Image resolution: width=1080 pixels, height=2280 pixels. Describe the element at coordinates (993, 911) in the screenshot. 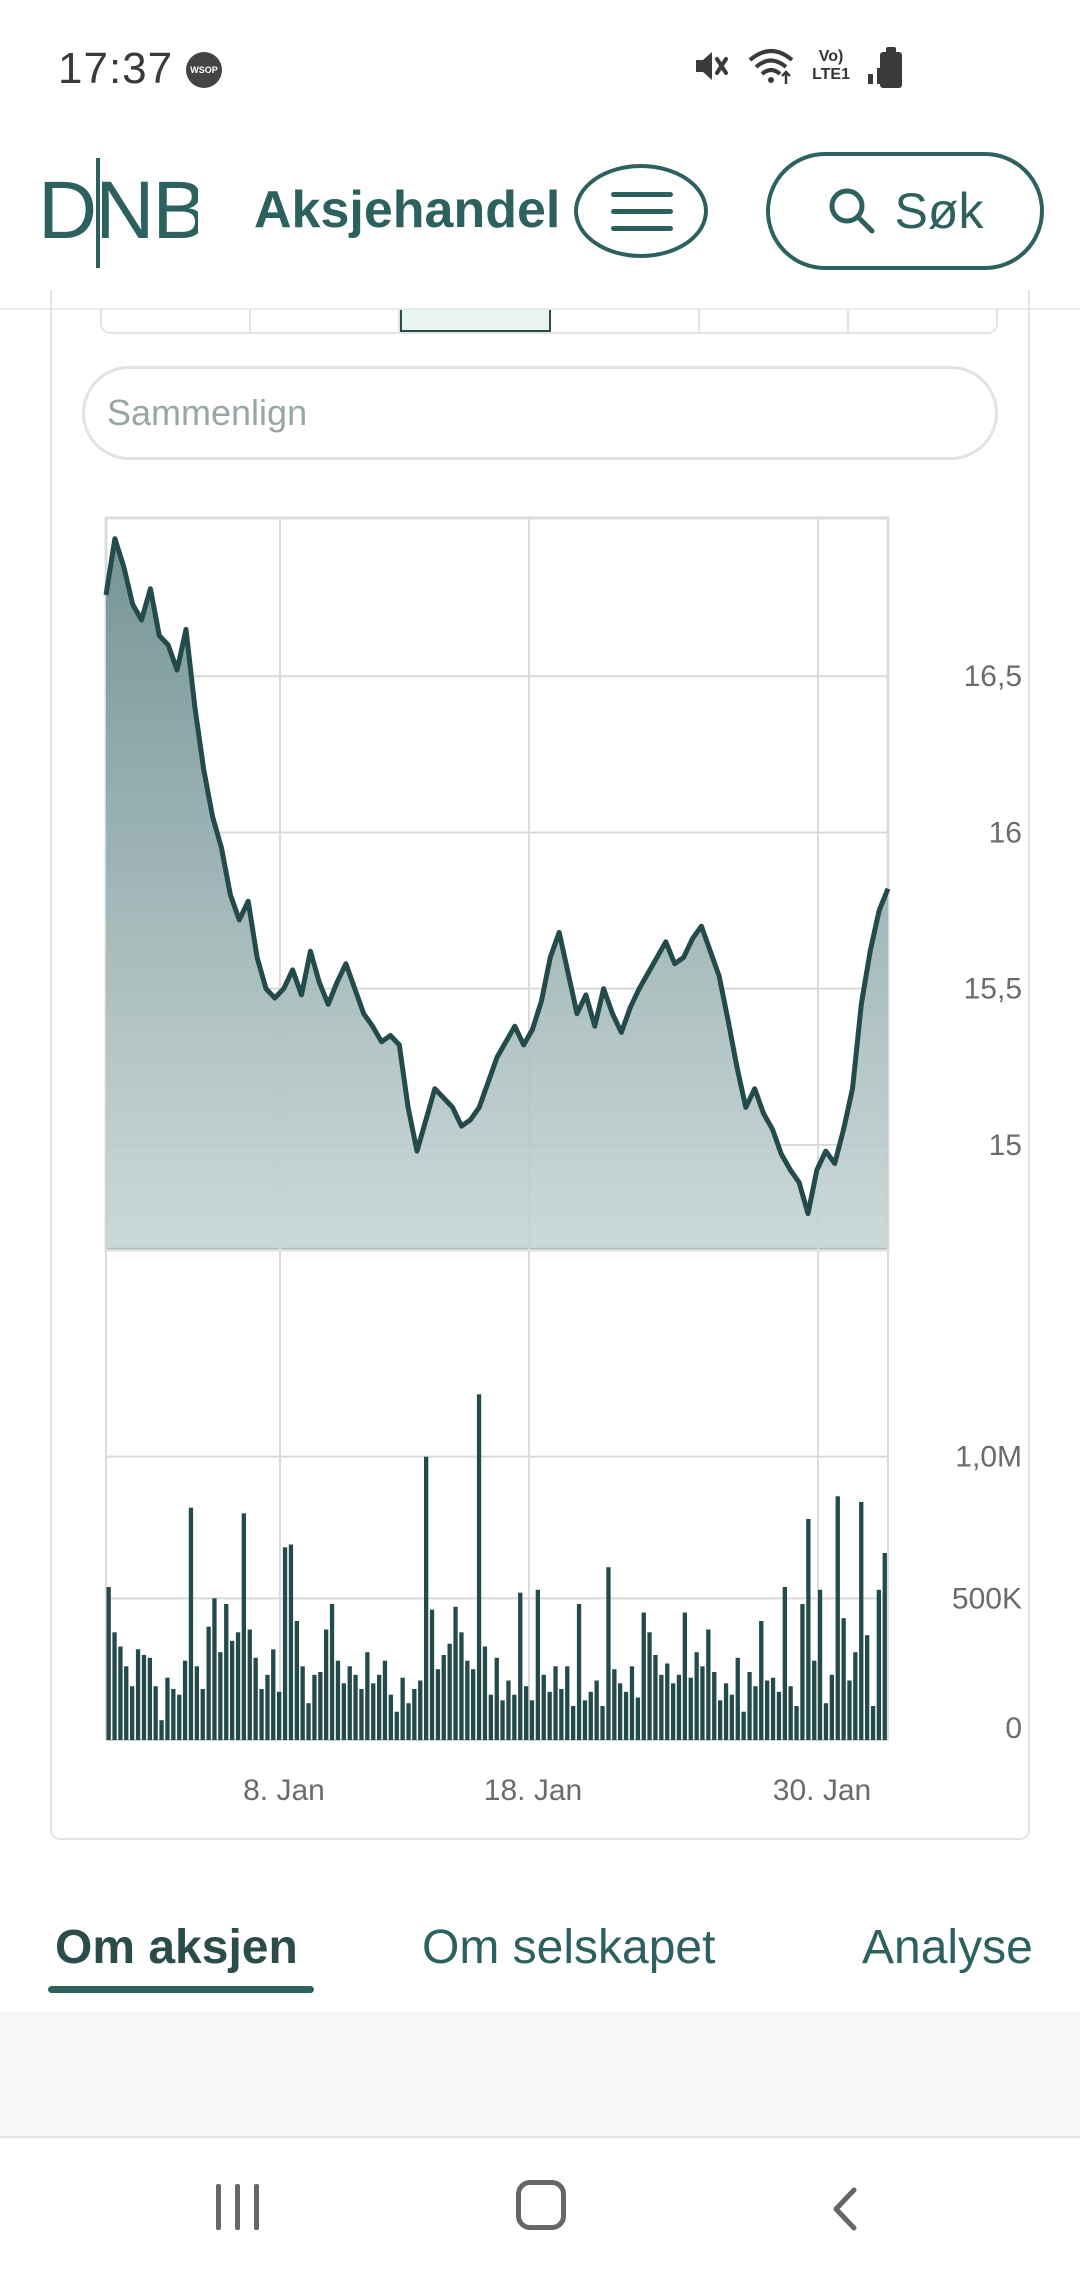

I see `price-axis: 16,5 16 15,5 15` at that location.